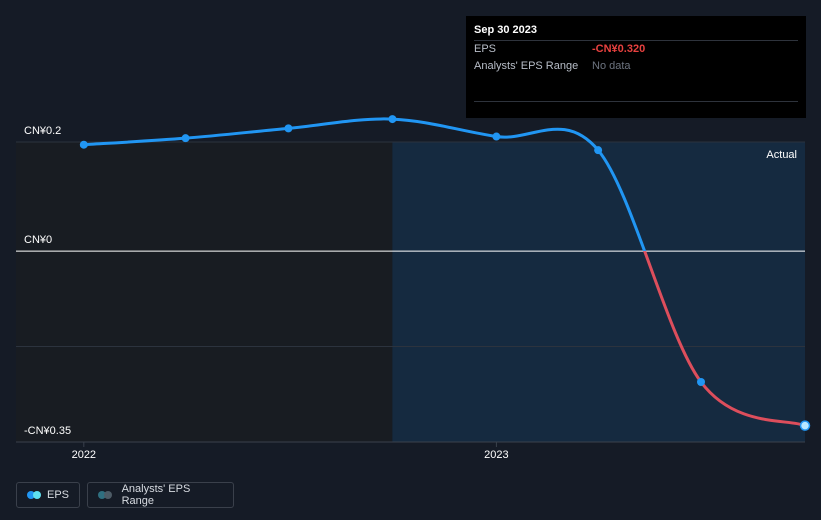 Image resolution: width=821 pixels, height=520 pixels. Describe the element at coordinates (34, 495) in the screenshot. I see `eps-legend-icon` at that location.